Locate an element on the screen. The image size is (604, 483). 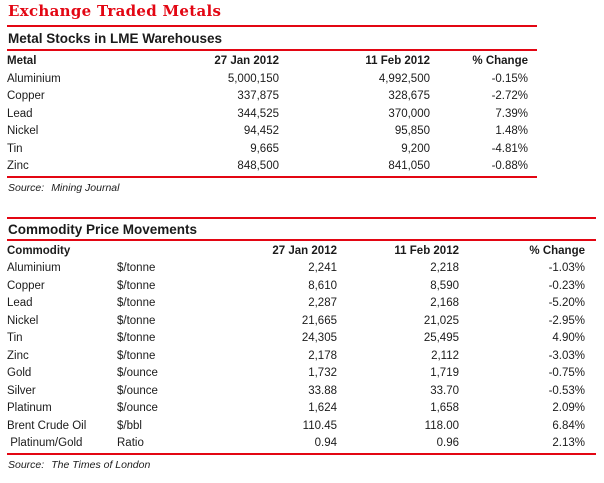
table-cell: -2.72% is located at coordinates (509, 96).